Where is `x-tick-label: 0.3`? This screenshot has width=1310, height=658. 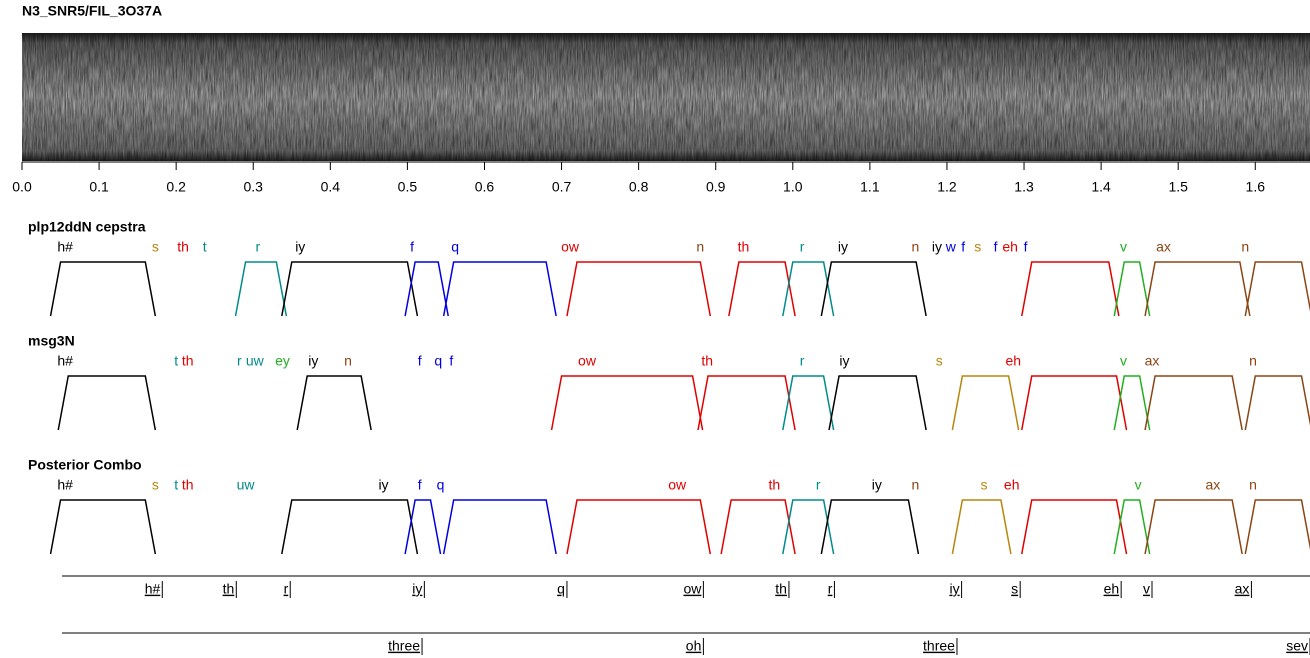 x-tick-label: 0.3 is located at coordinates (254, 187).